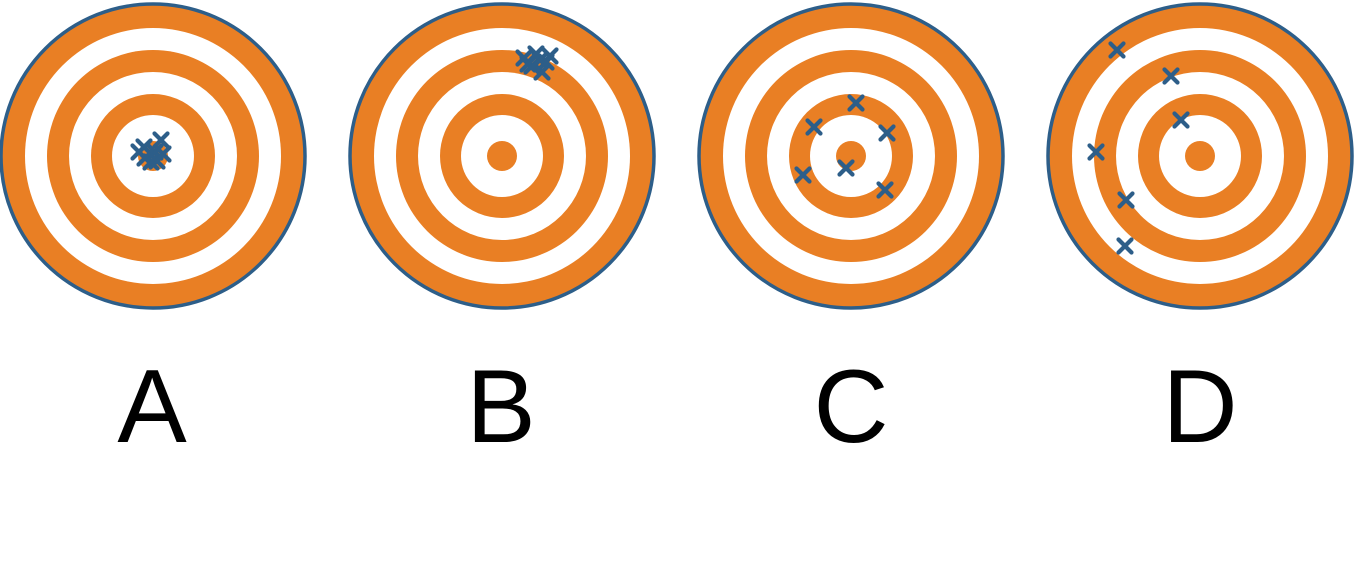 The width and height of the screenshot is (1354, 564). I want to click on target-a-label: A, so click(152, 407).